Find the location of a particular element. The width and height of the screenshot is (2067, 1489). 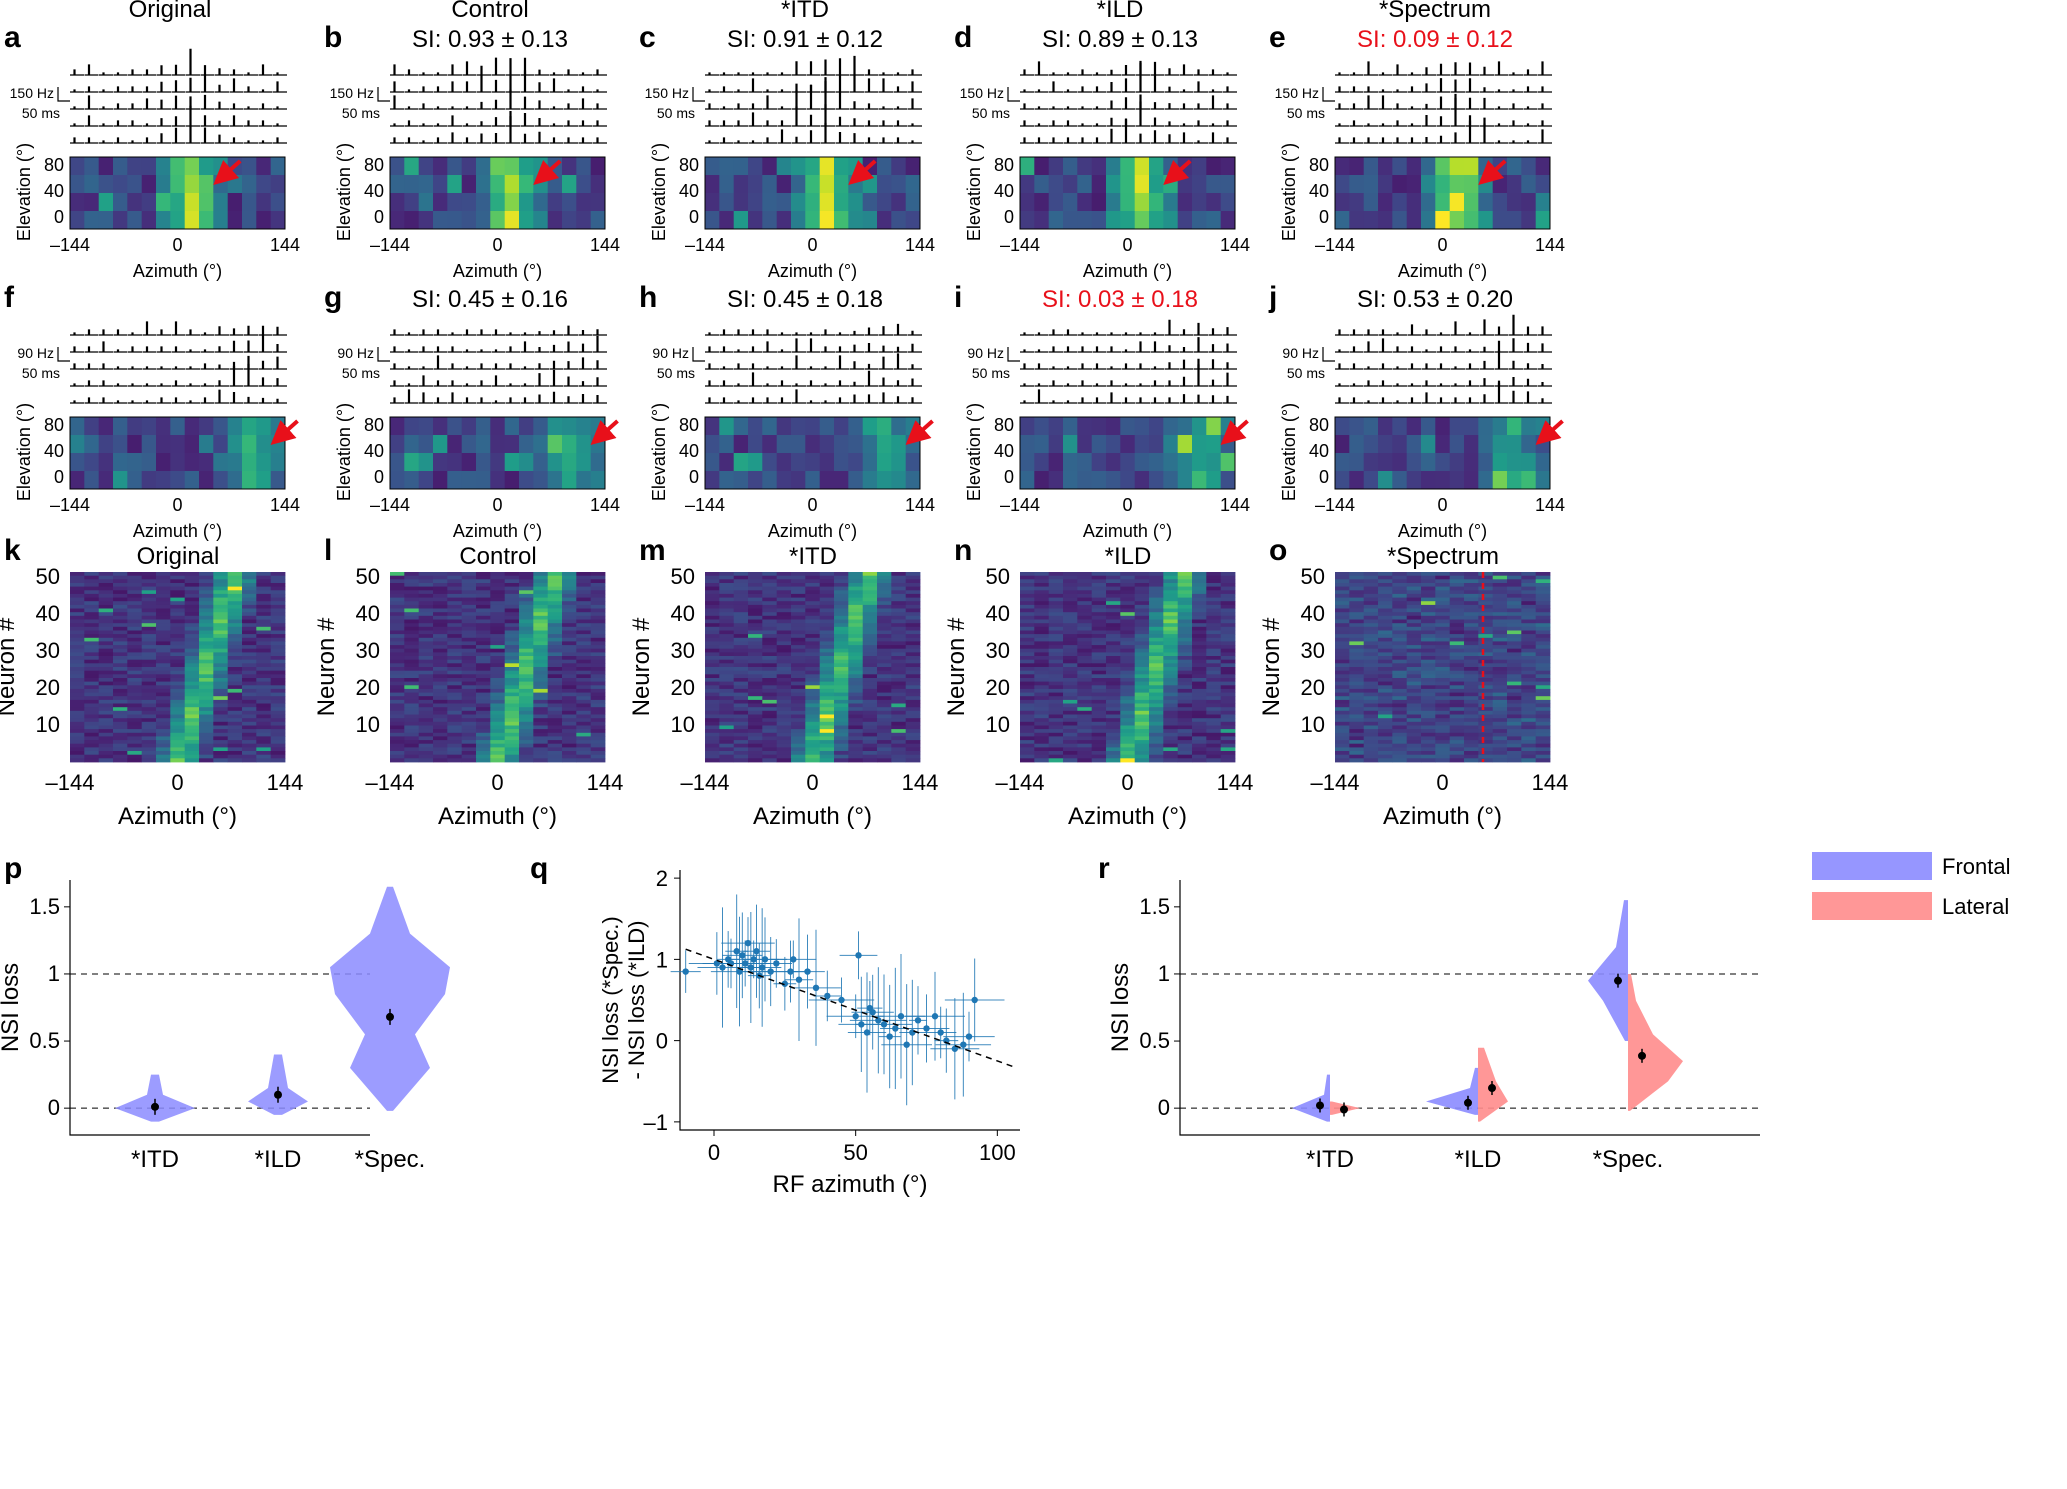

scatter-point is located at coordinates (963, 1044).